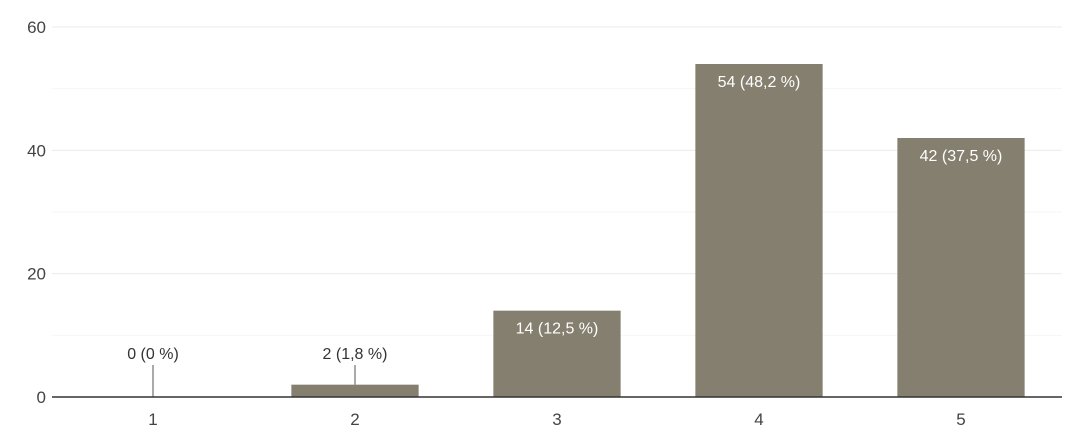 This screenshot has height=437, width=1075. I want to click on x-tick-label: 5, so click(960, 419).